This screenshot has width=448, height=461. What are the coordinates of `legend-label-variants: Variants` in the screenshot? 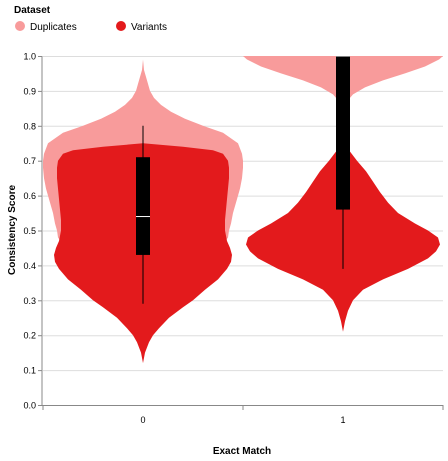 It's located at (149, 27).